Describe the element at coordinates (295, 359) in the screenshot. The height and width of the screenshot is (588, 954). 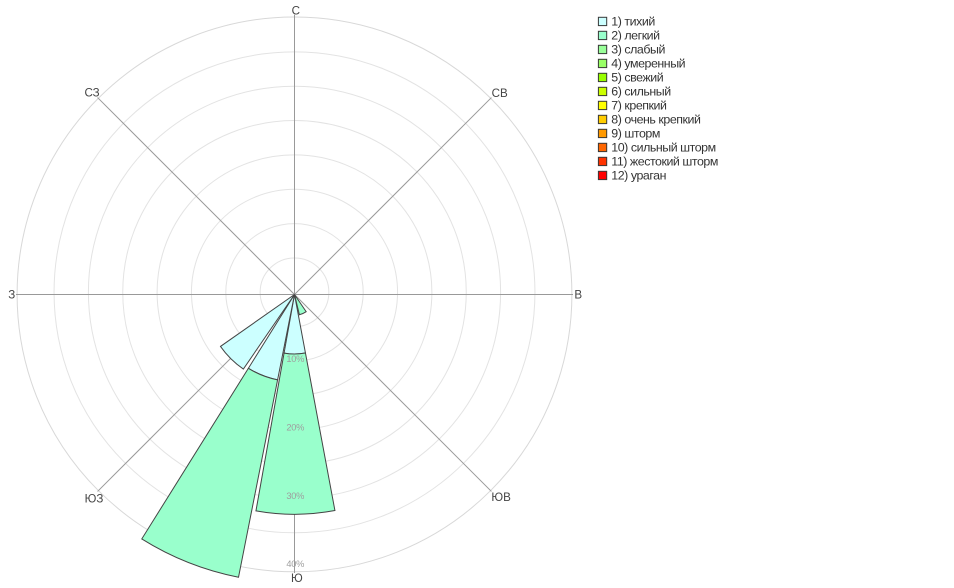
I see `svg-text: 10%` at that location.